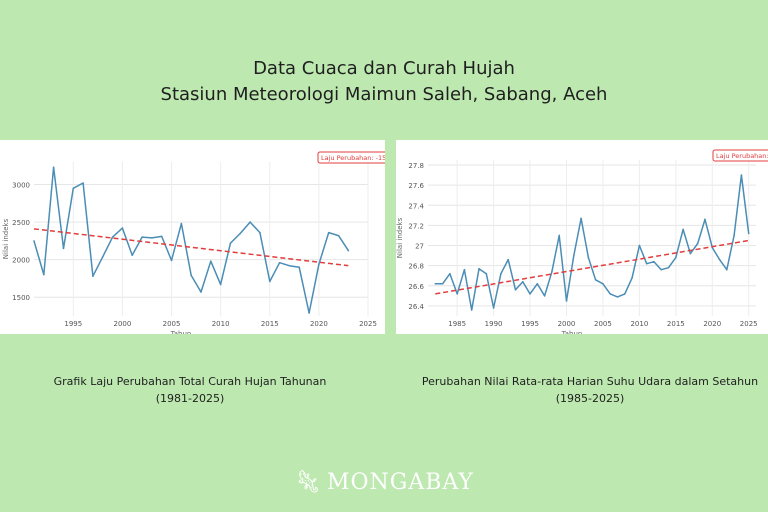  What do you see at coordinates (749, 324) in the screenshot?
I see `x-tick-label: 2025` at bounding box center [749, 324].